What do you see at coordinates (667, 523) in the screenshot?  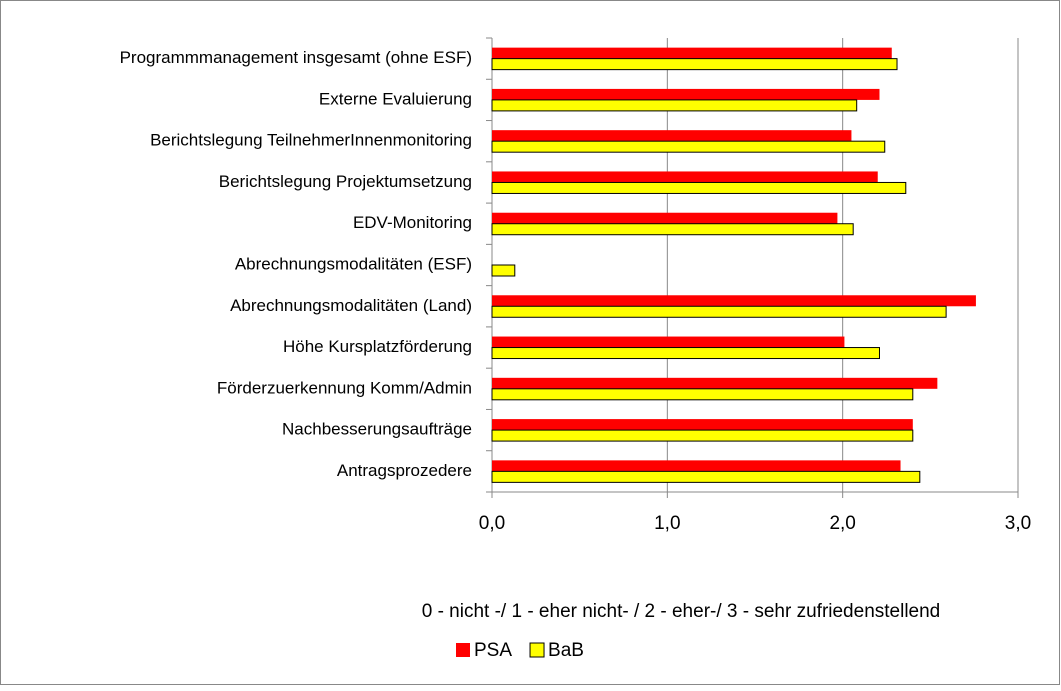 I see `x-tick-label: 1,0` at bounding box center [667, 523].